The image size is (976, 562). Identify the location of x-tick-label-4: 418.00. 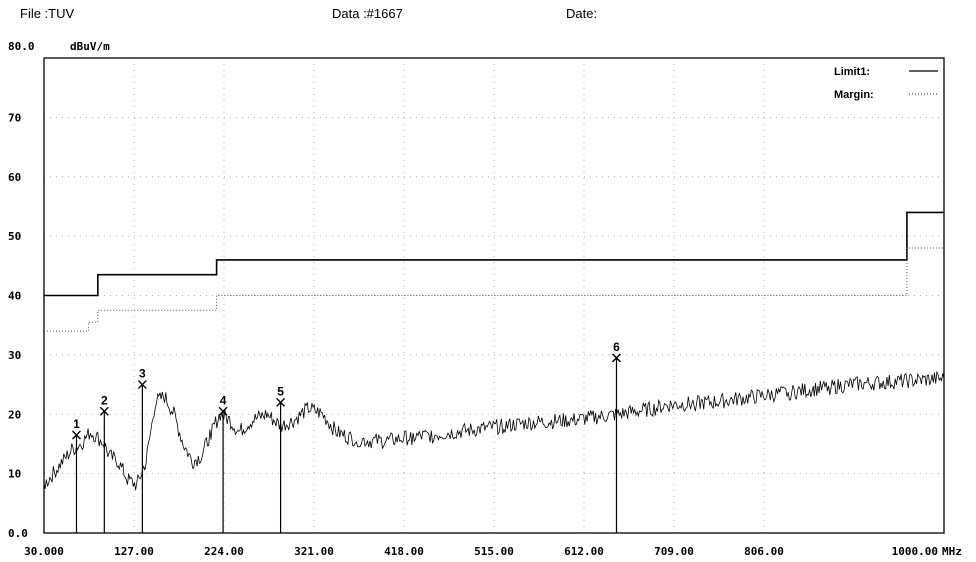
(404, 551).